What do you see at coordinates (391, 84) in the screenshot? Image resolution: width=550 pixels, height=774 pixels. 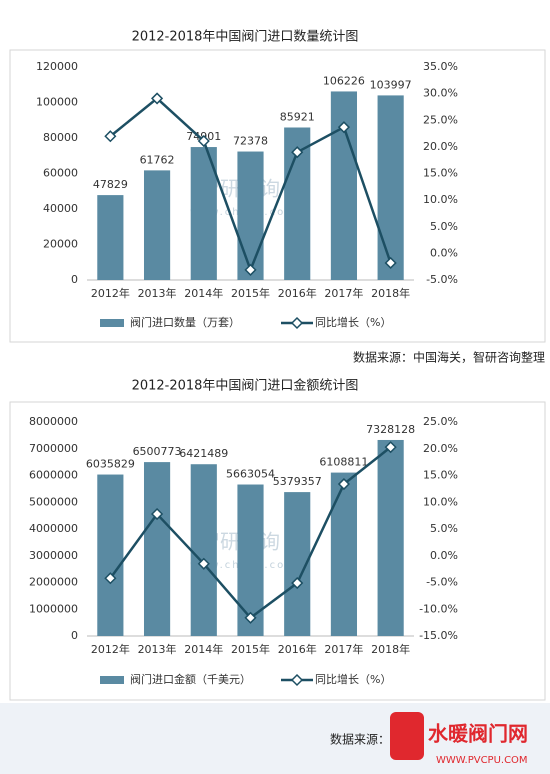 I see `data-label: 103997` at bounding box center [391, 84].